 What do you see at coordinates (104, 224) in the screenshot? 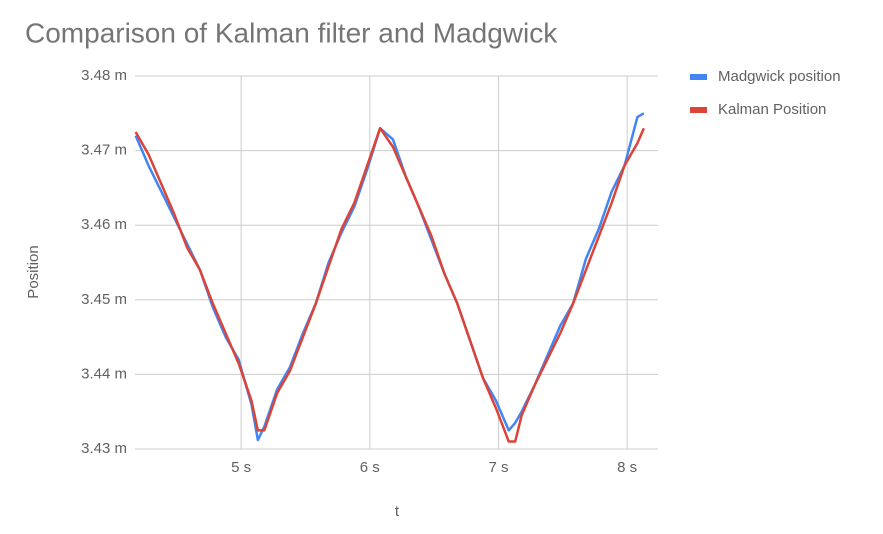
I see `y-tick-label: 3.46 m` at bounding box center [104, 224].